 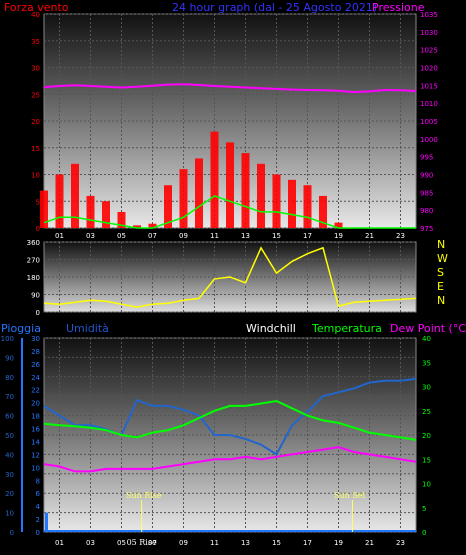 I want to click on x-tick-top-07: 07, so click(x=152, y=236).